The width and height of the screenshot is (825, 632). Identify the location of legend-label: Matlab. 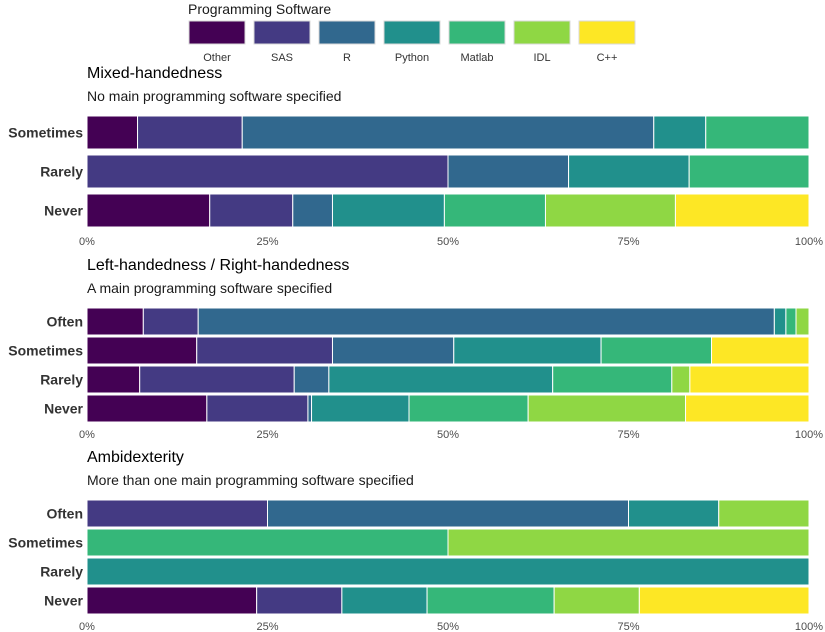
(476, 58).